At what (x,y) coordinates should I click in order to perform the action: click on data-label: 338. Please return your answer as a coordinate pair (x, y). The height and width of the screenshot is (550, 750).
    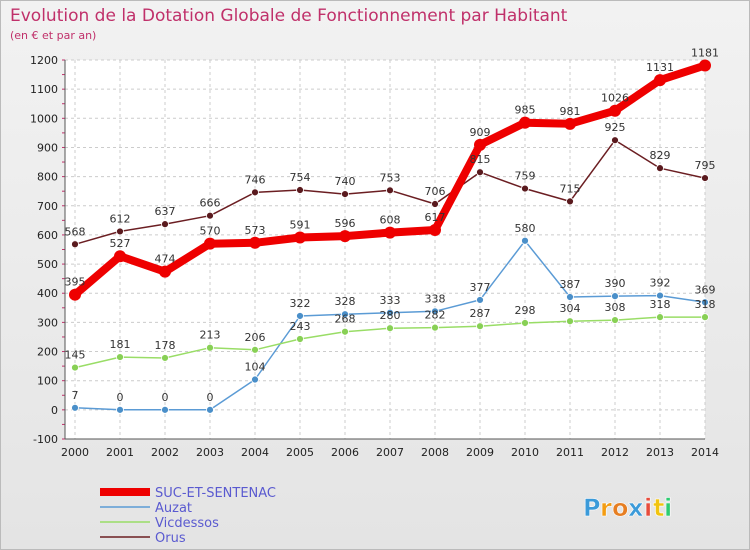
    Looking at the image, I should click on (435, 298).